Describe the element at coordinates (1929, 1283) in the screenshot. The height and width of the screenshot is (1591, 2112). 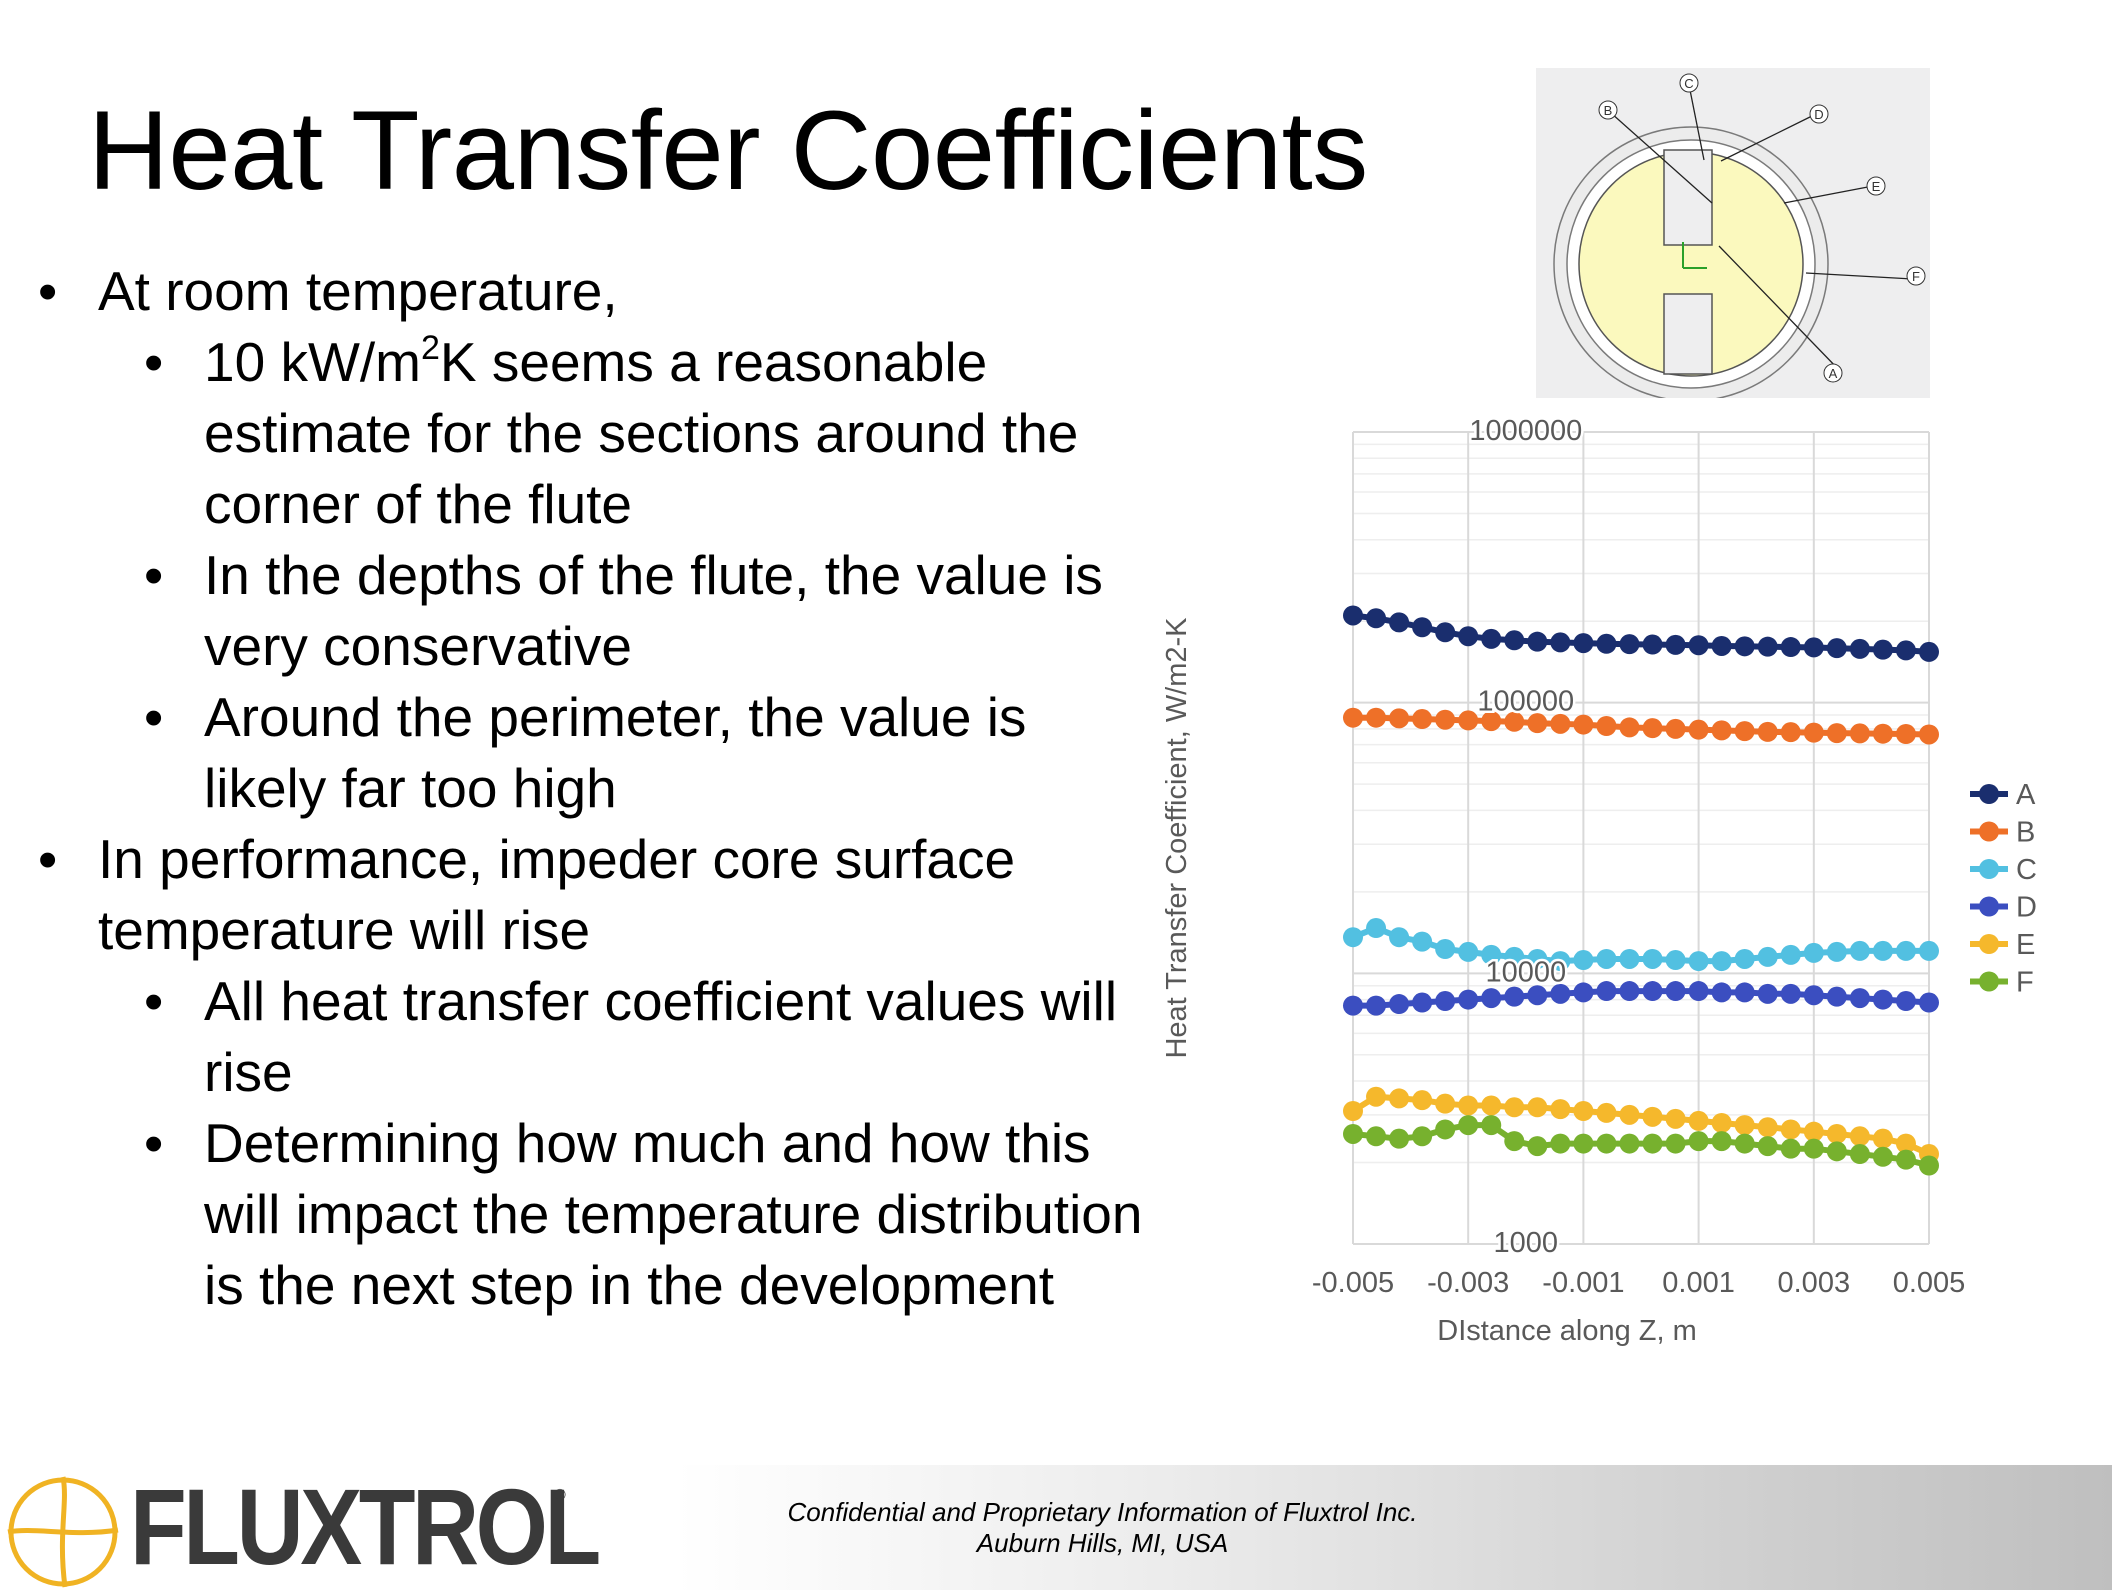
I see `x-tick-label: 0.005` at that location.